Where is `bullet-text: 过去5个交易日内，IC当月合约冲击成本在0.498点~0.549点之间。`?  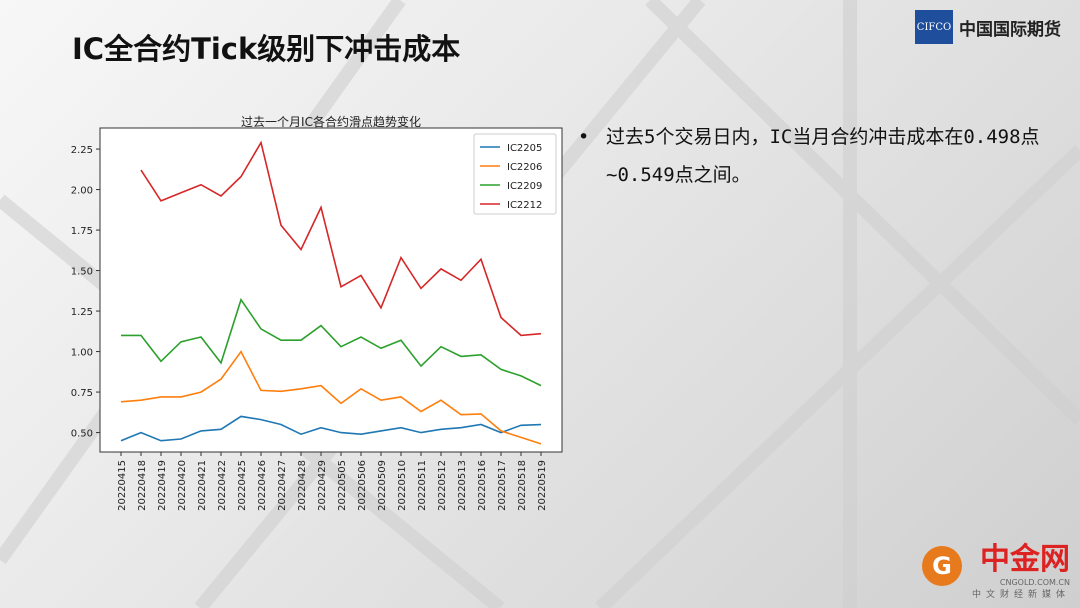 bullet-text: 过去5个交易日内，IC当月合约冲击成本在0.498点~0.549点之间。 is located at coordinates (823, 156).